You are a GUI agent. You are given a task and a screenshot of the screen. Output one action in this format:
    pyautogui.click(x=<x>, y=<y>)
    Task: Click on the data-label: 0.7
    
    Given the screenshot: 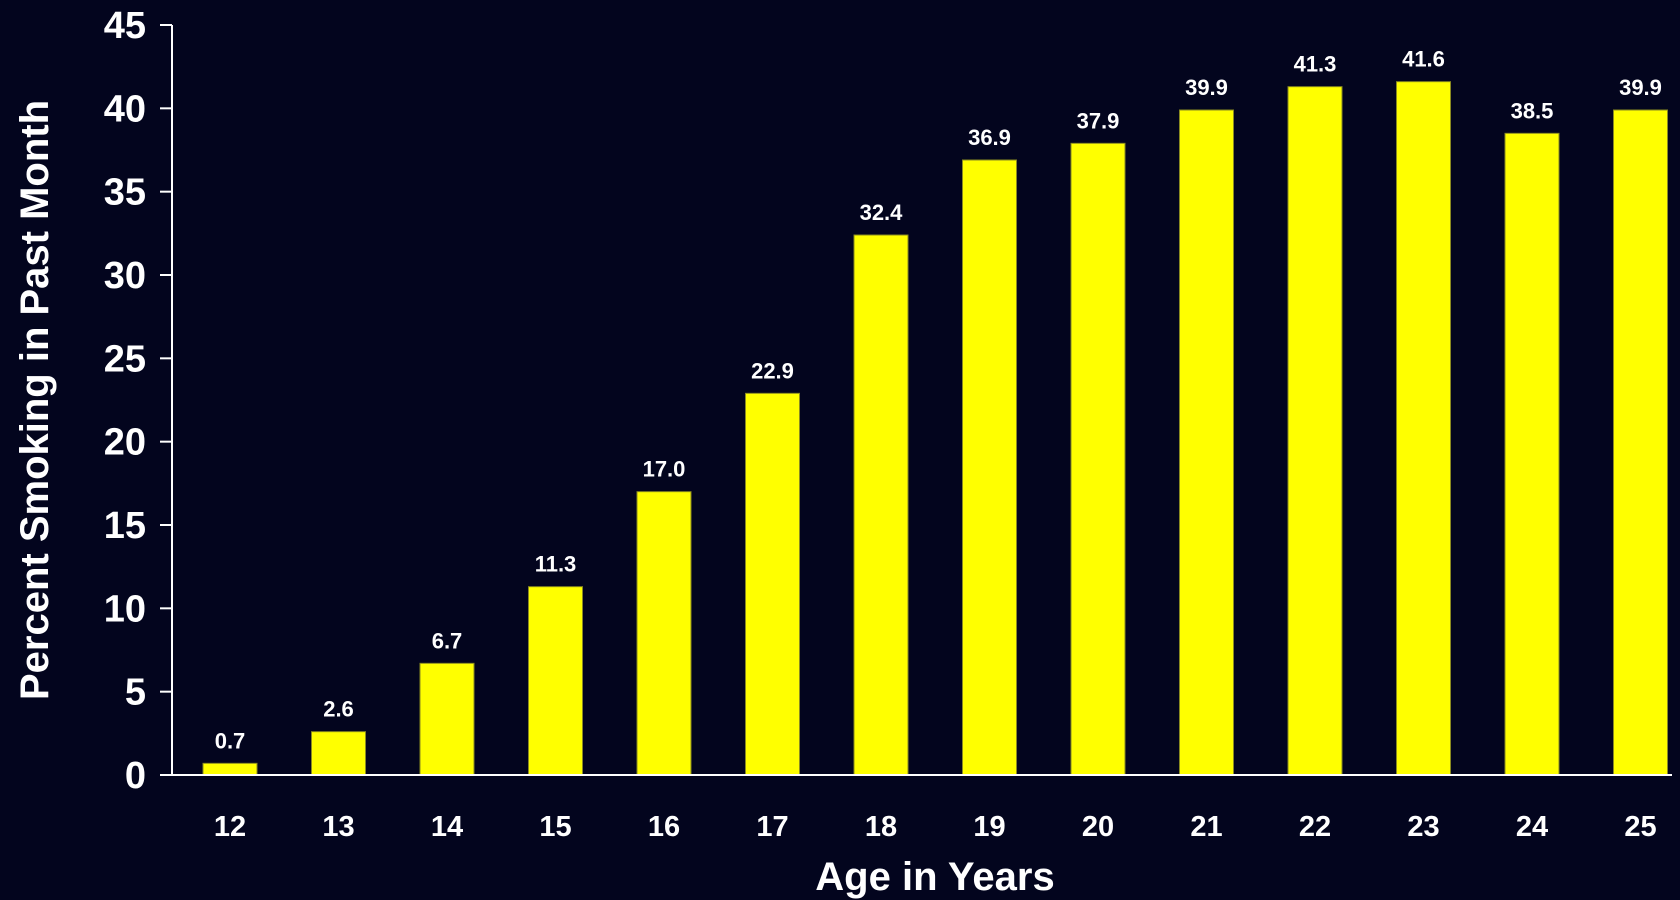 What is the action you would take?
    pyautogui.click(x=230, y=740)
    